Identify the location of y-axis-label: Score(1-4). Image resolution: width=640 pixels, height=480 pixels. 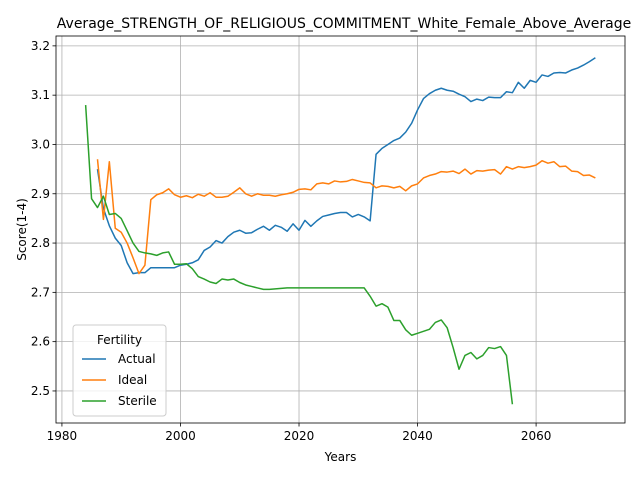
(22, 229).